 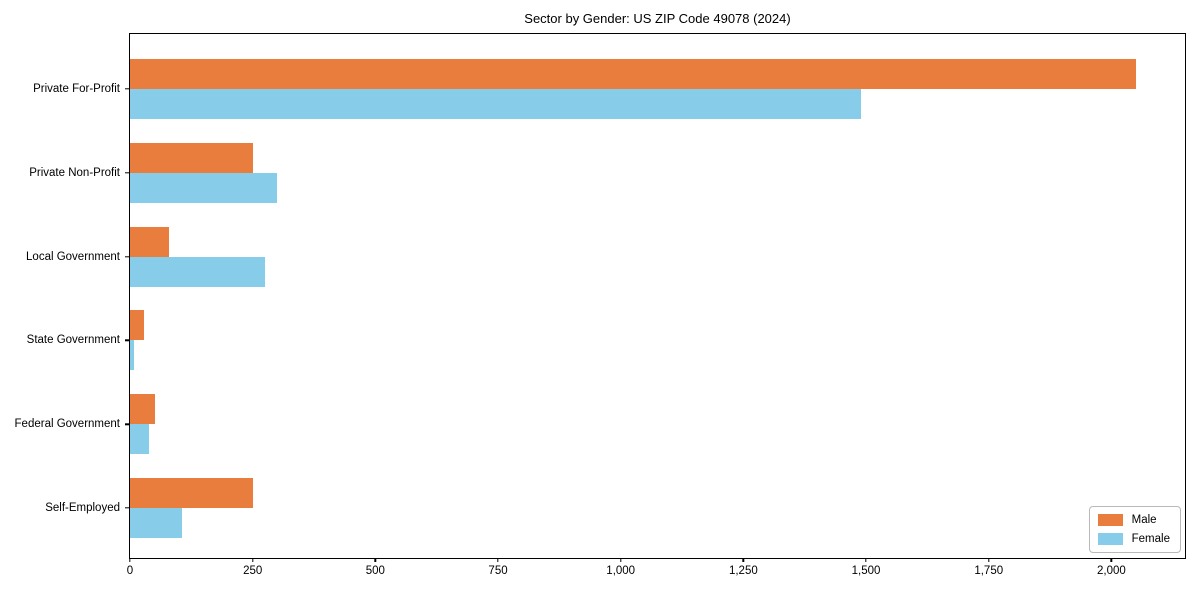 I want to click on y-axis-label: Private For-Profit, so click(x=76, y=89).